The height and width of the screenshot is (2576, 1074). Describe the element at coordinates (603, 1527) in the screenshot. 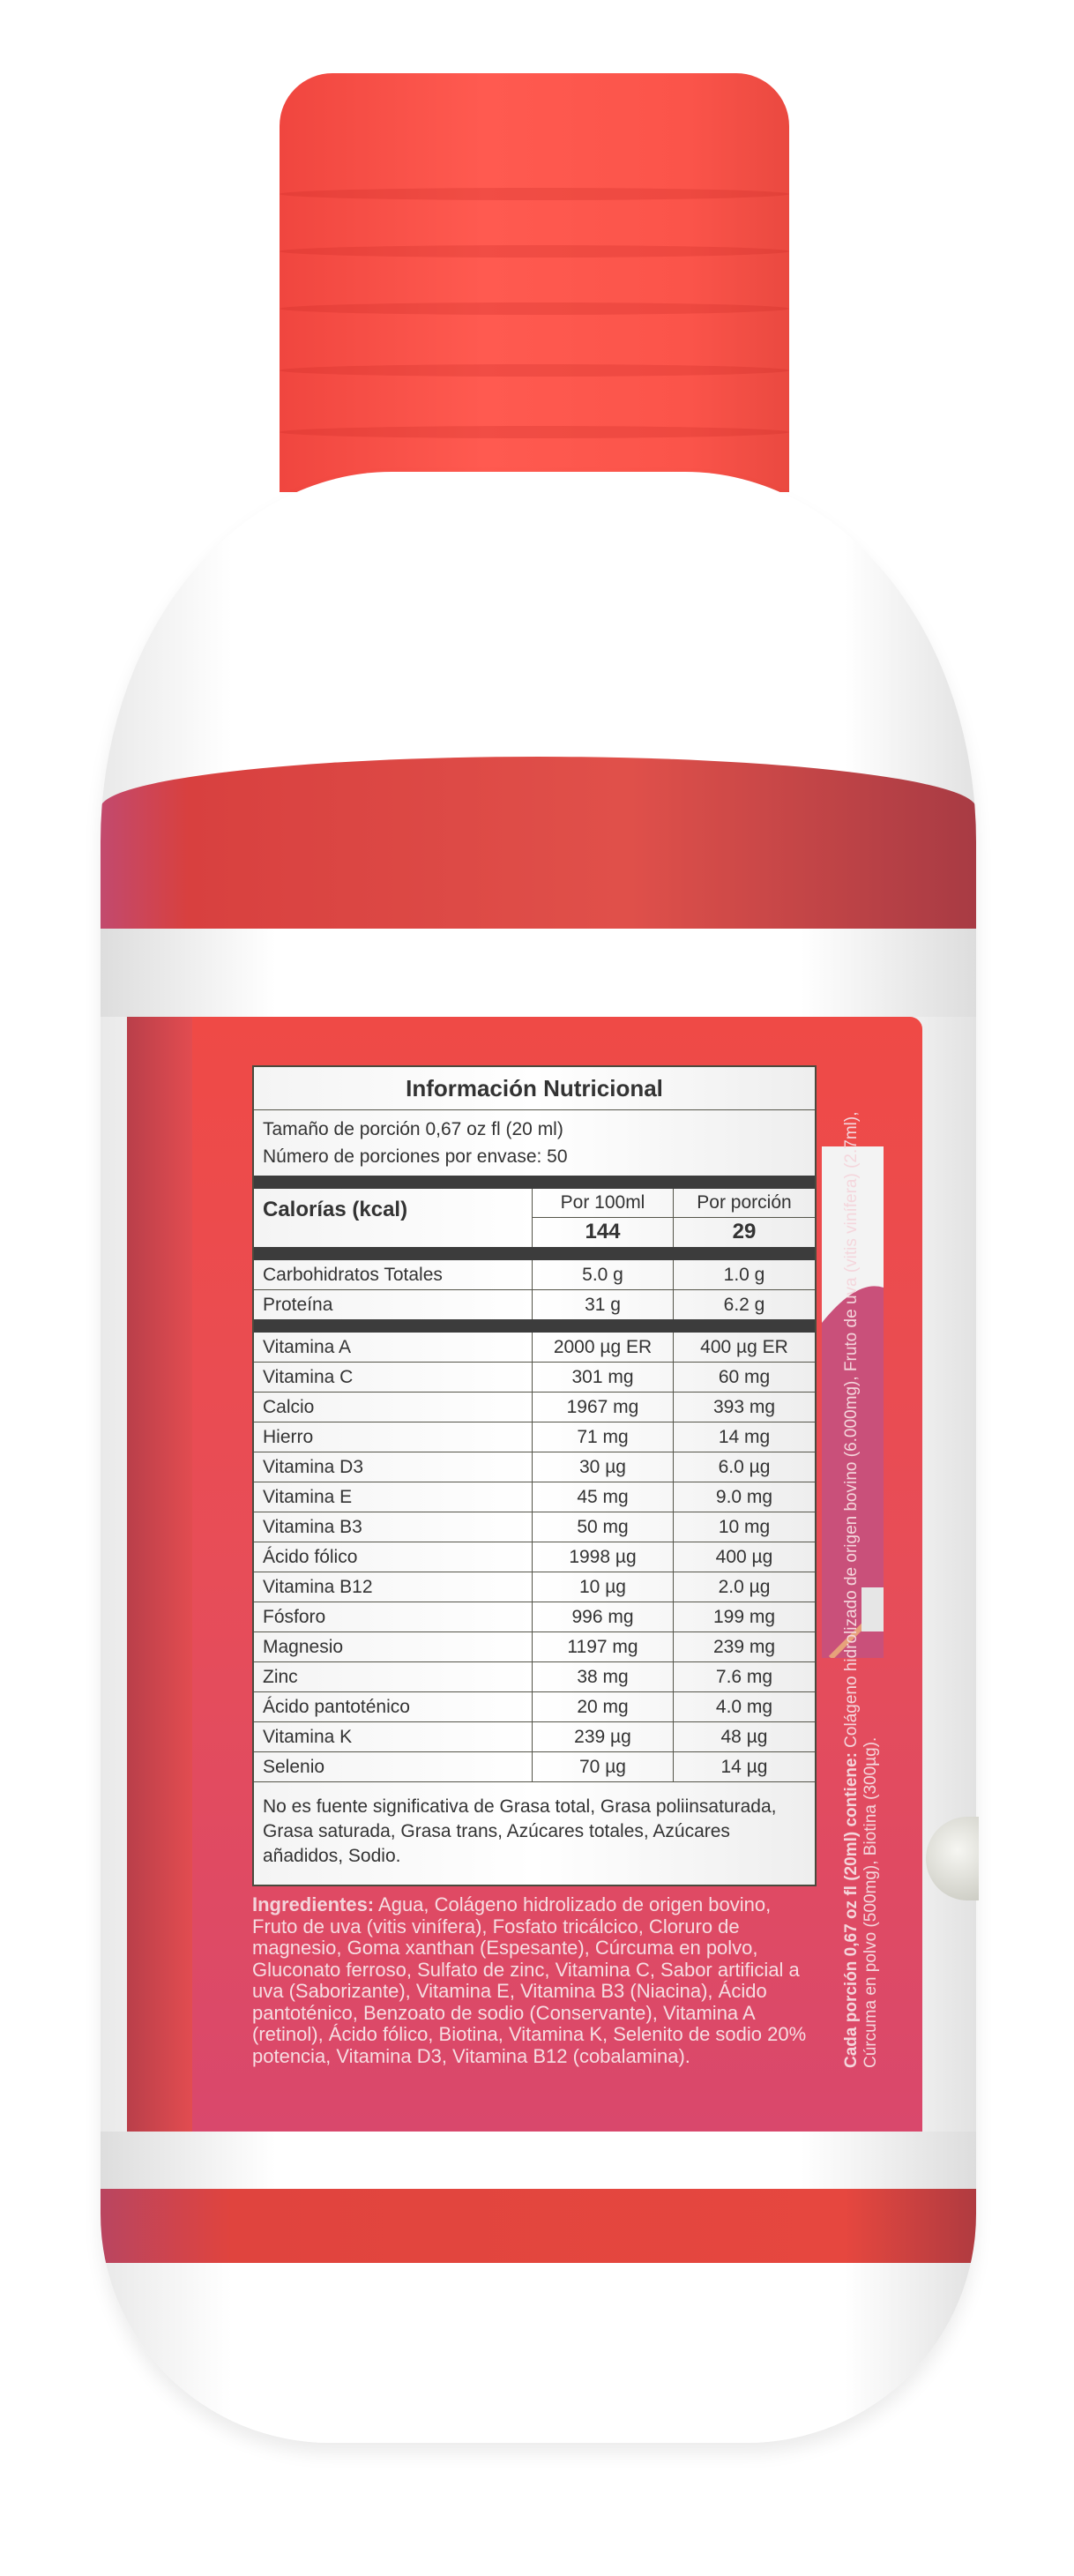

I see `cell-per100: 50 mg` at that location.